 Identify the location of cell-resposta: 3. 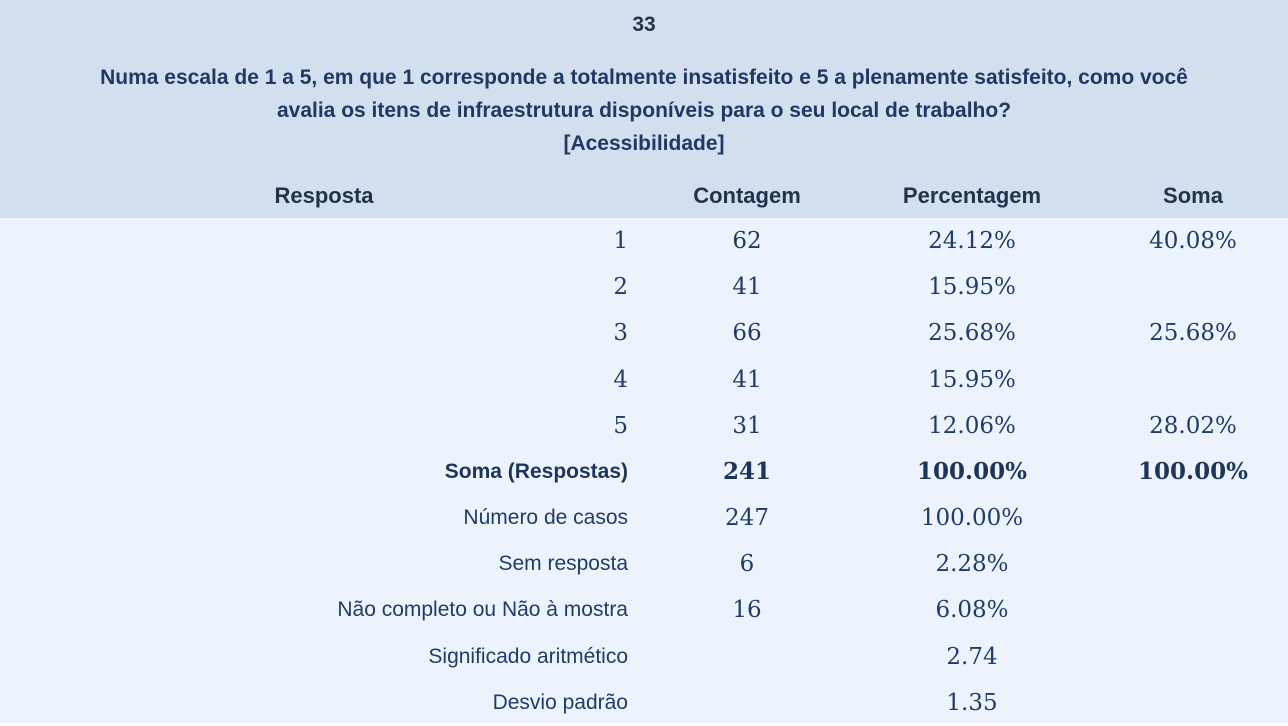
(620, 333).